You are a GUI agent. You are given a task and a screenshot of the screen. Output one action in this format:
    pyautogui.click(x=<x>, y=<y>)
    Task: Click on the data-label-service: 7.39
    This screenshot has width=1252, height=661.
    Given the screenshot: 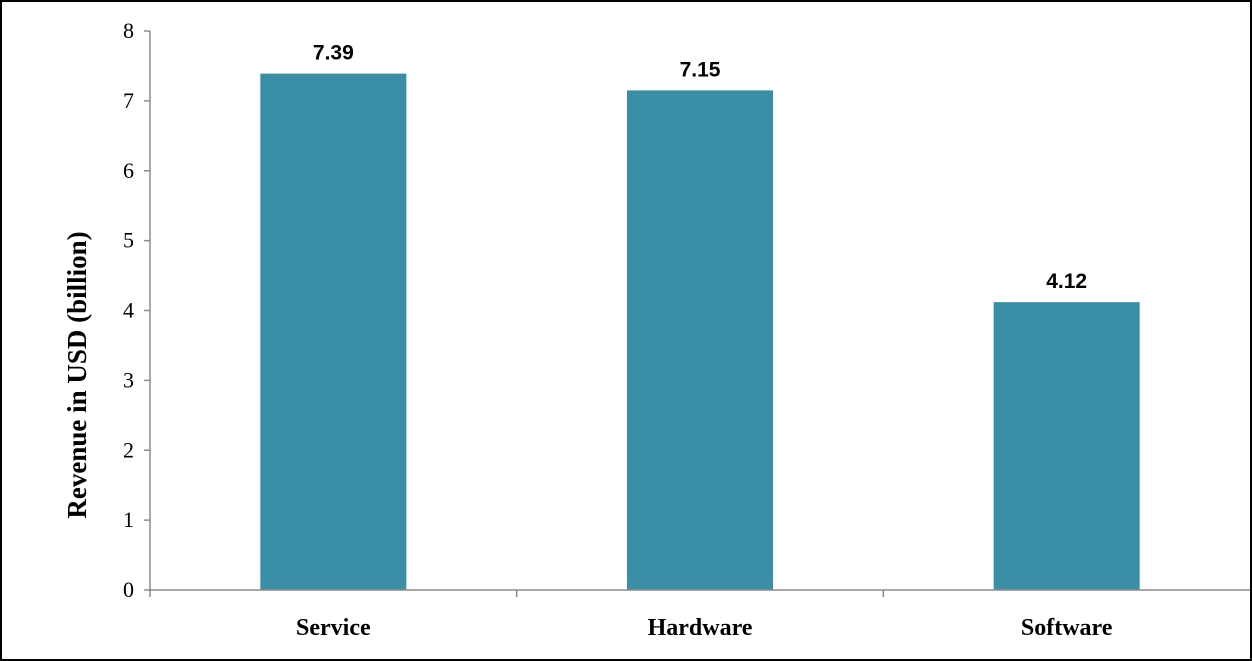 What is the action you would take?
    pyautogui.click(x=333, y=53)
    